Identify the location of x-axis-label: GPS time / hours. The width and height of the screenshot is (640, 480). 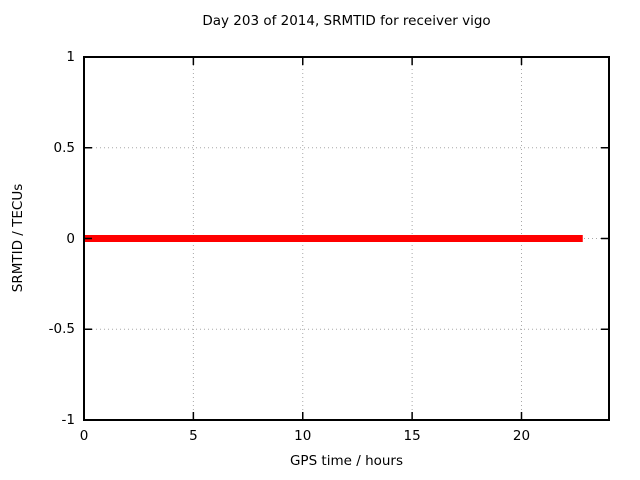
(346, 461).